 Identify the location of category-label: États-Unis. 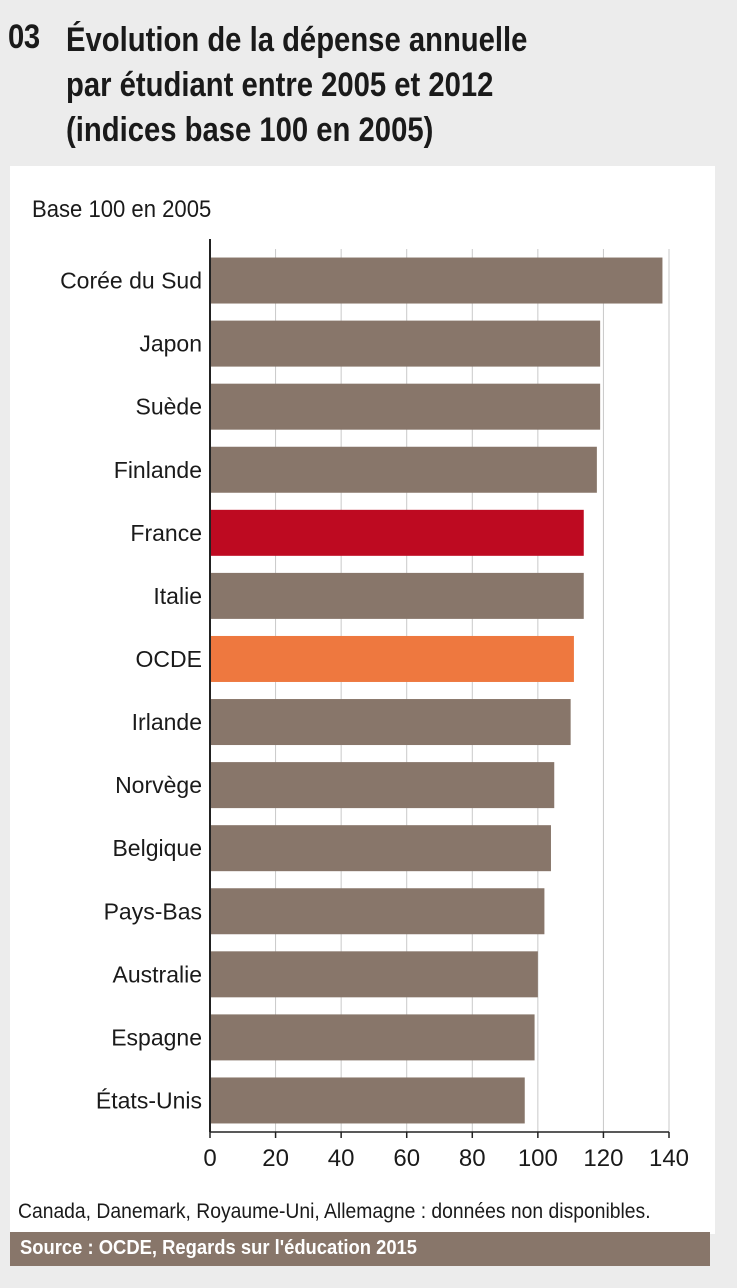
(149, 1100).